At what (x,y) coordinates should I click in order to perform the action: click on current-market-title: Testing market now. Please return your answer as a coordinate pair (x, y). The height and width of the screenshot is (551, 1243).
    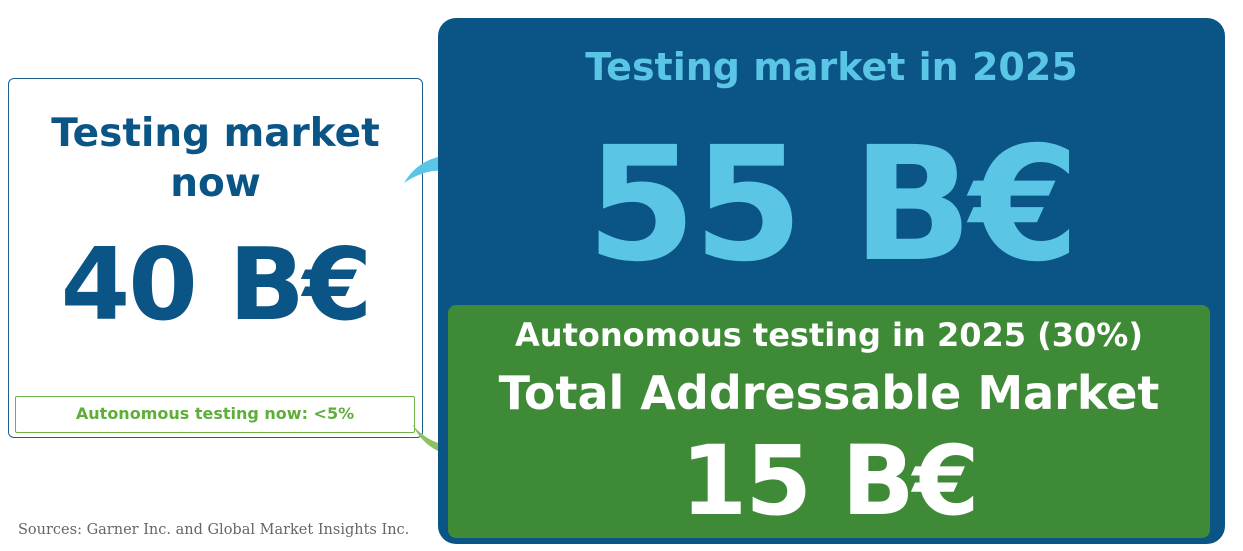
    Looking at the image, I should click on (215, 158).